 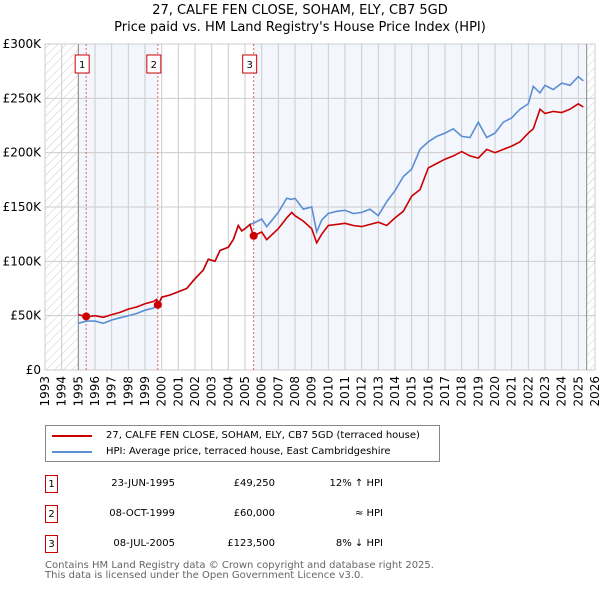 I want to click on x-tick-label: 2011, so click(x=345, y=391).